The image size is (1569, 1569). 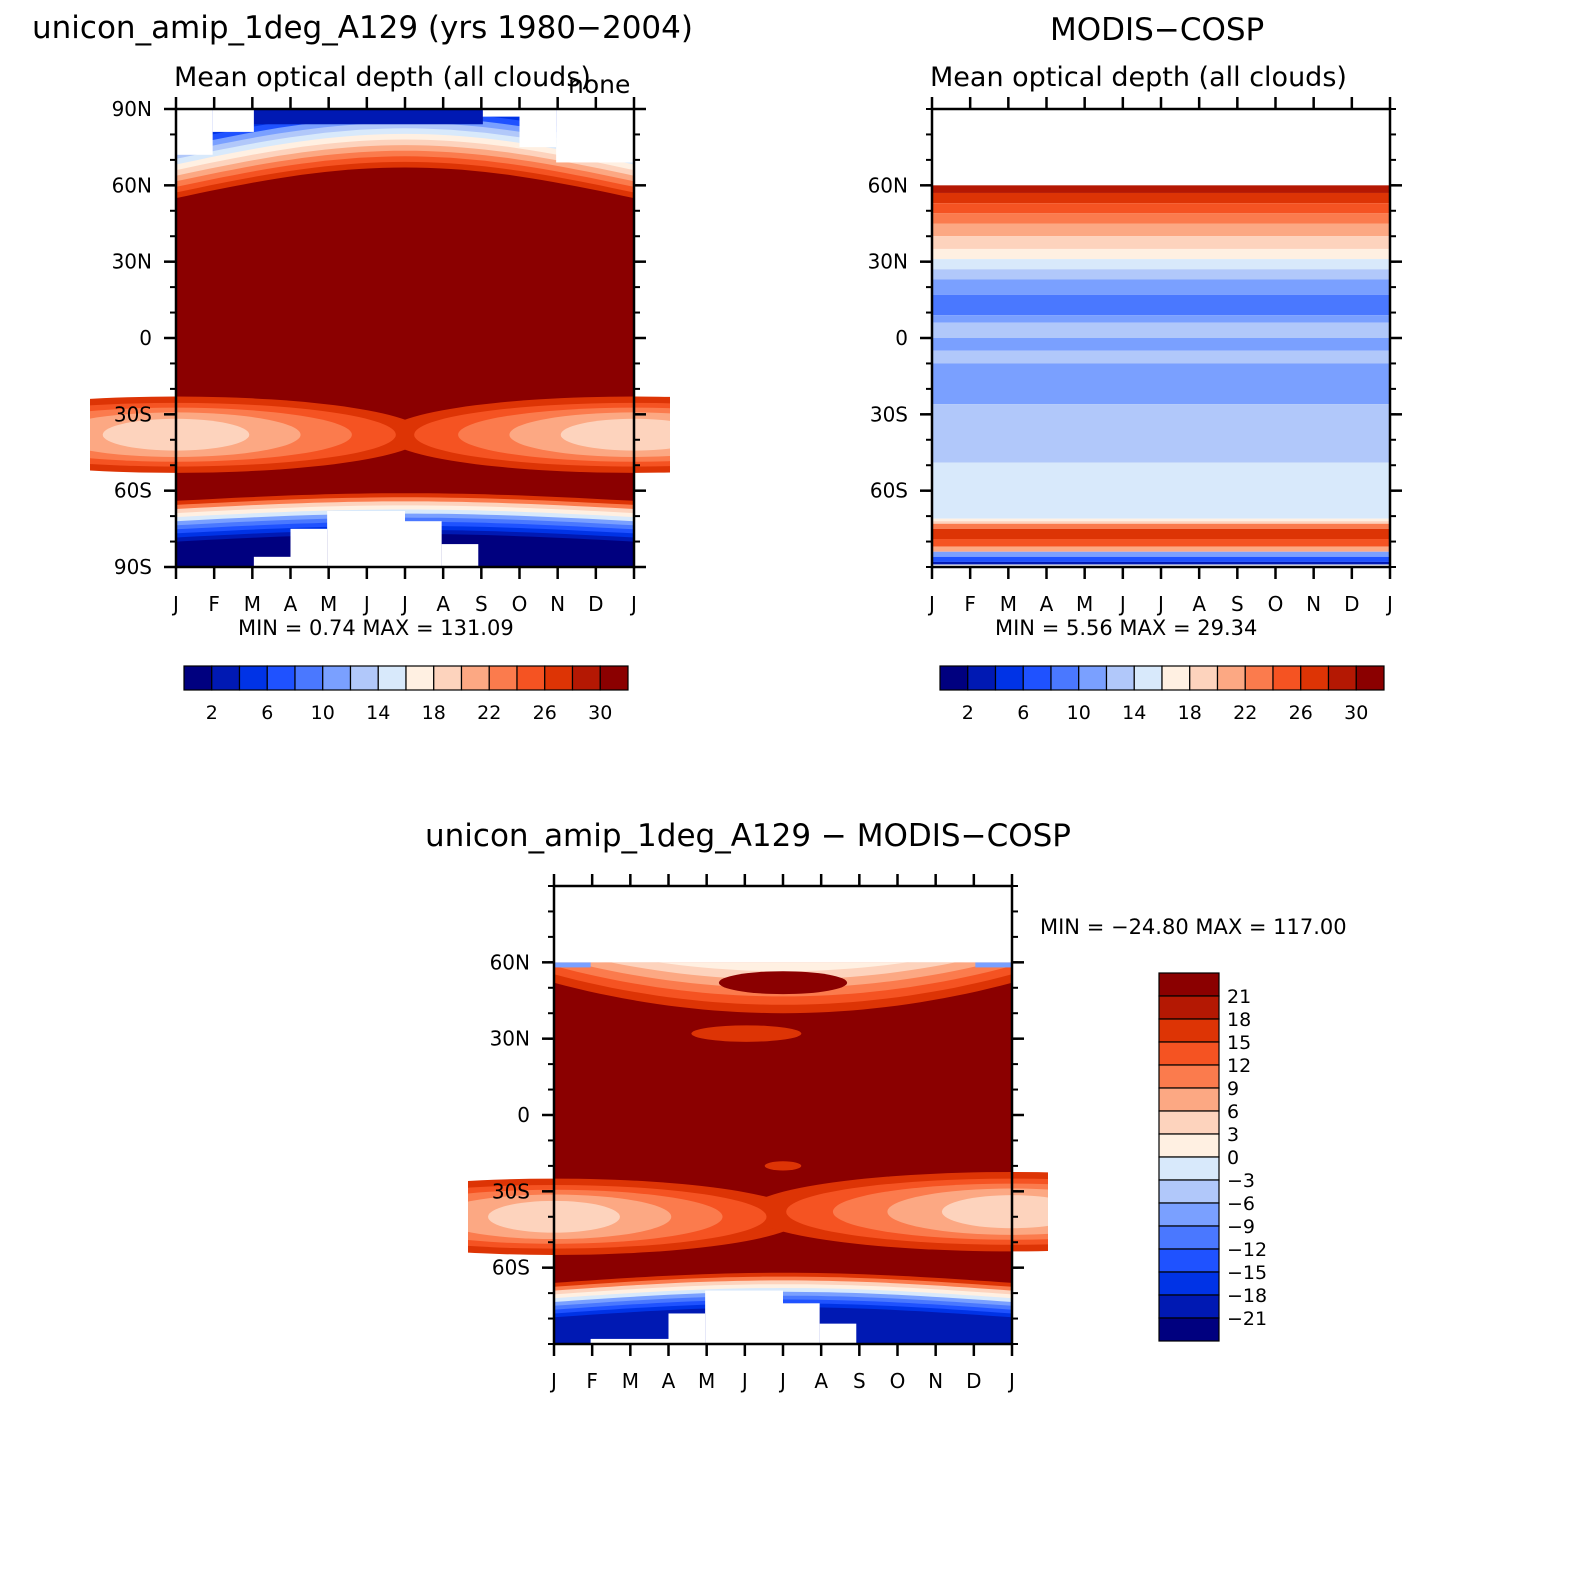 I want to click on model-north-deep, so click(x=368, y=117).